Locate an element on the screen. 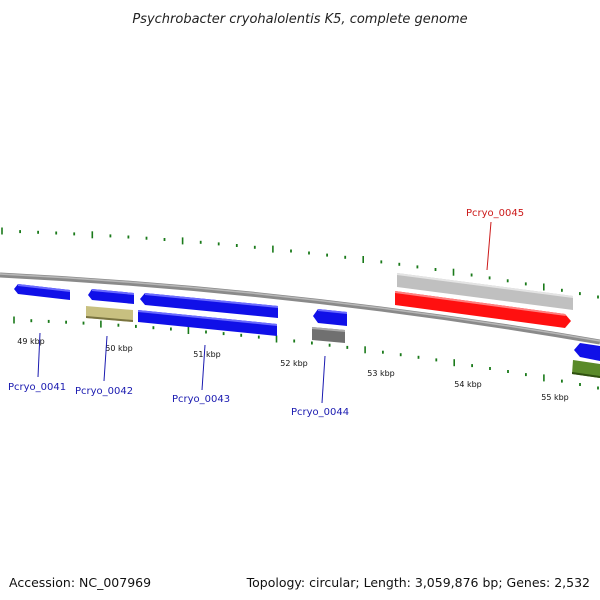 The height and width of the screenshot is (600, 600). gene-label: Pcryo_0045 is located at coordinates (495, 213).